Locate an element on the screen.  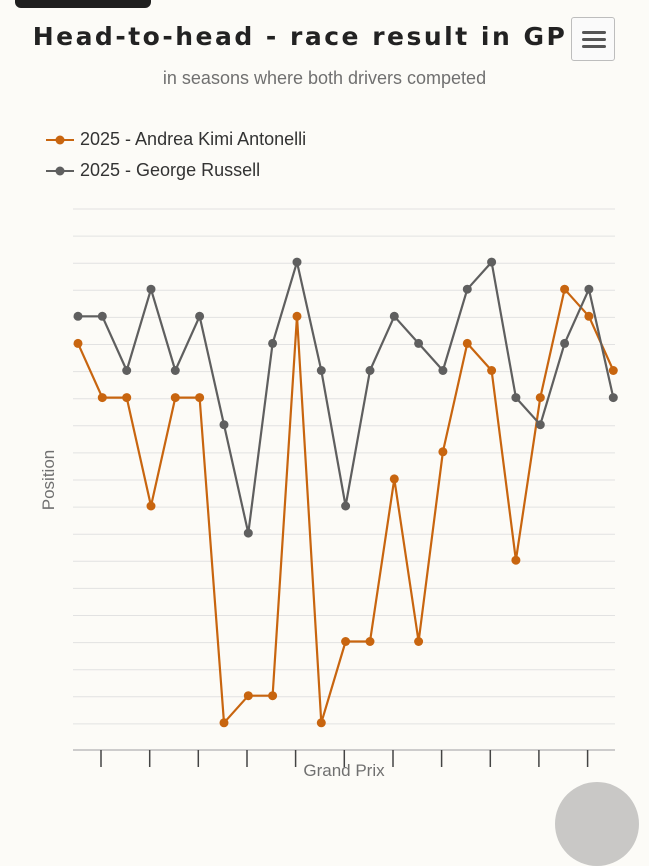
legend-item-antonelli: 2025 - Andrea Kimi Antonelli is located at coordinates (175, 139).